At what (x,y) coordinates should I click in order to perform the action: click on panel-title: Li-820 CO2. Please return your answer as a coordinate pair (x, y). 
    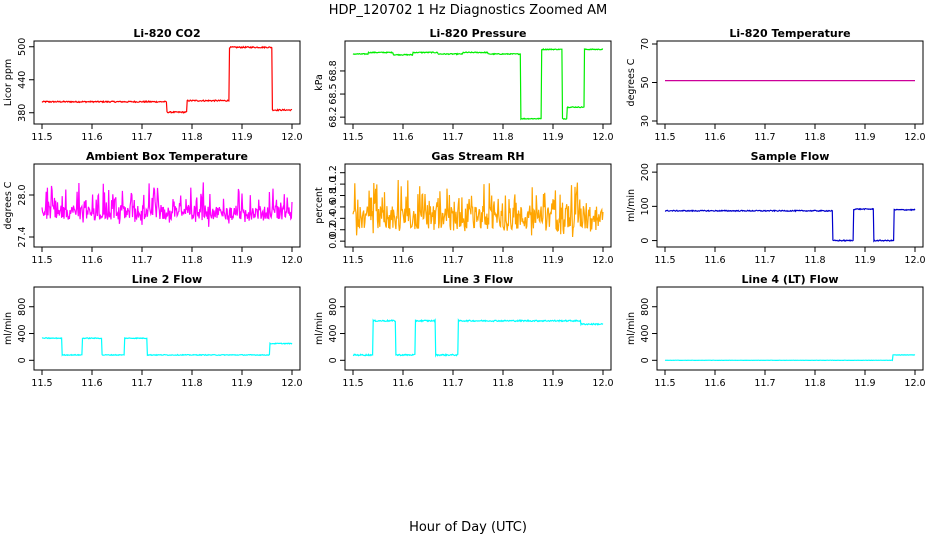
    Looking at the image, I should click on (166, 33).